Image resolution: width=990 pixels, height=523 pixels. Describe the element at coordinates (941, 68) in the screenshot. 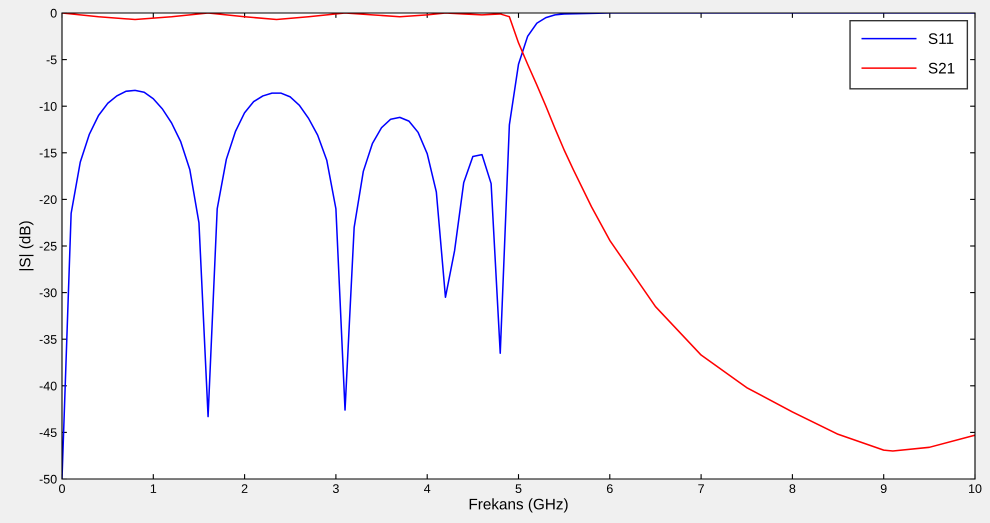

I see `legend-label: S21` at that location.